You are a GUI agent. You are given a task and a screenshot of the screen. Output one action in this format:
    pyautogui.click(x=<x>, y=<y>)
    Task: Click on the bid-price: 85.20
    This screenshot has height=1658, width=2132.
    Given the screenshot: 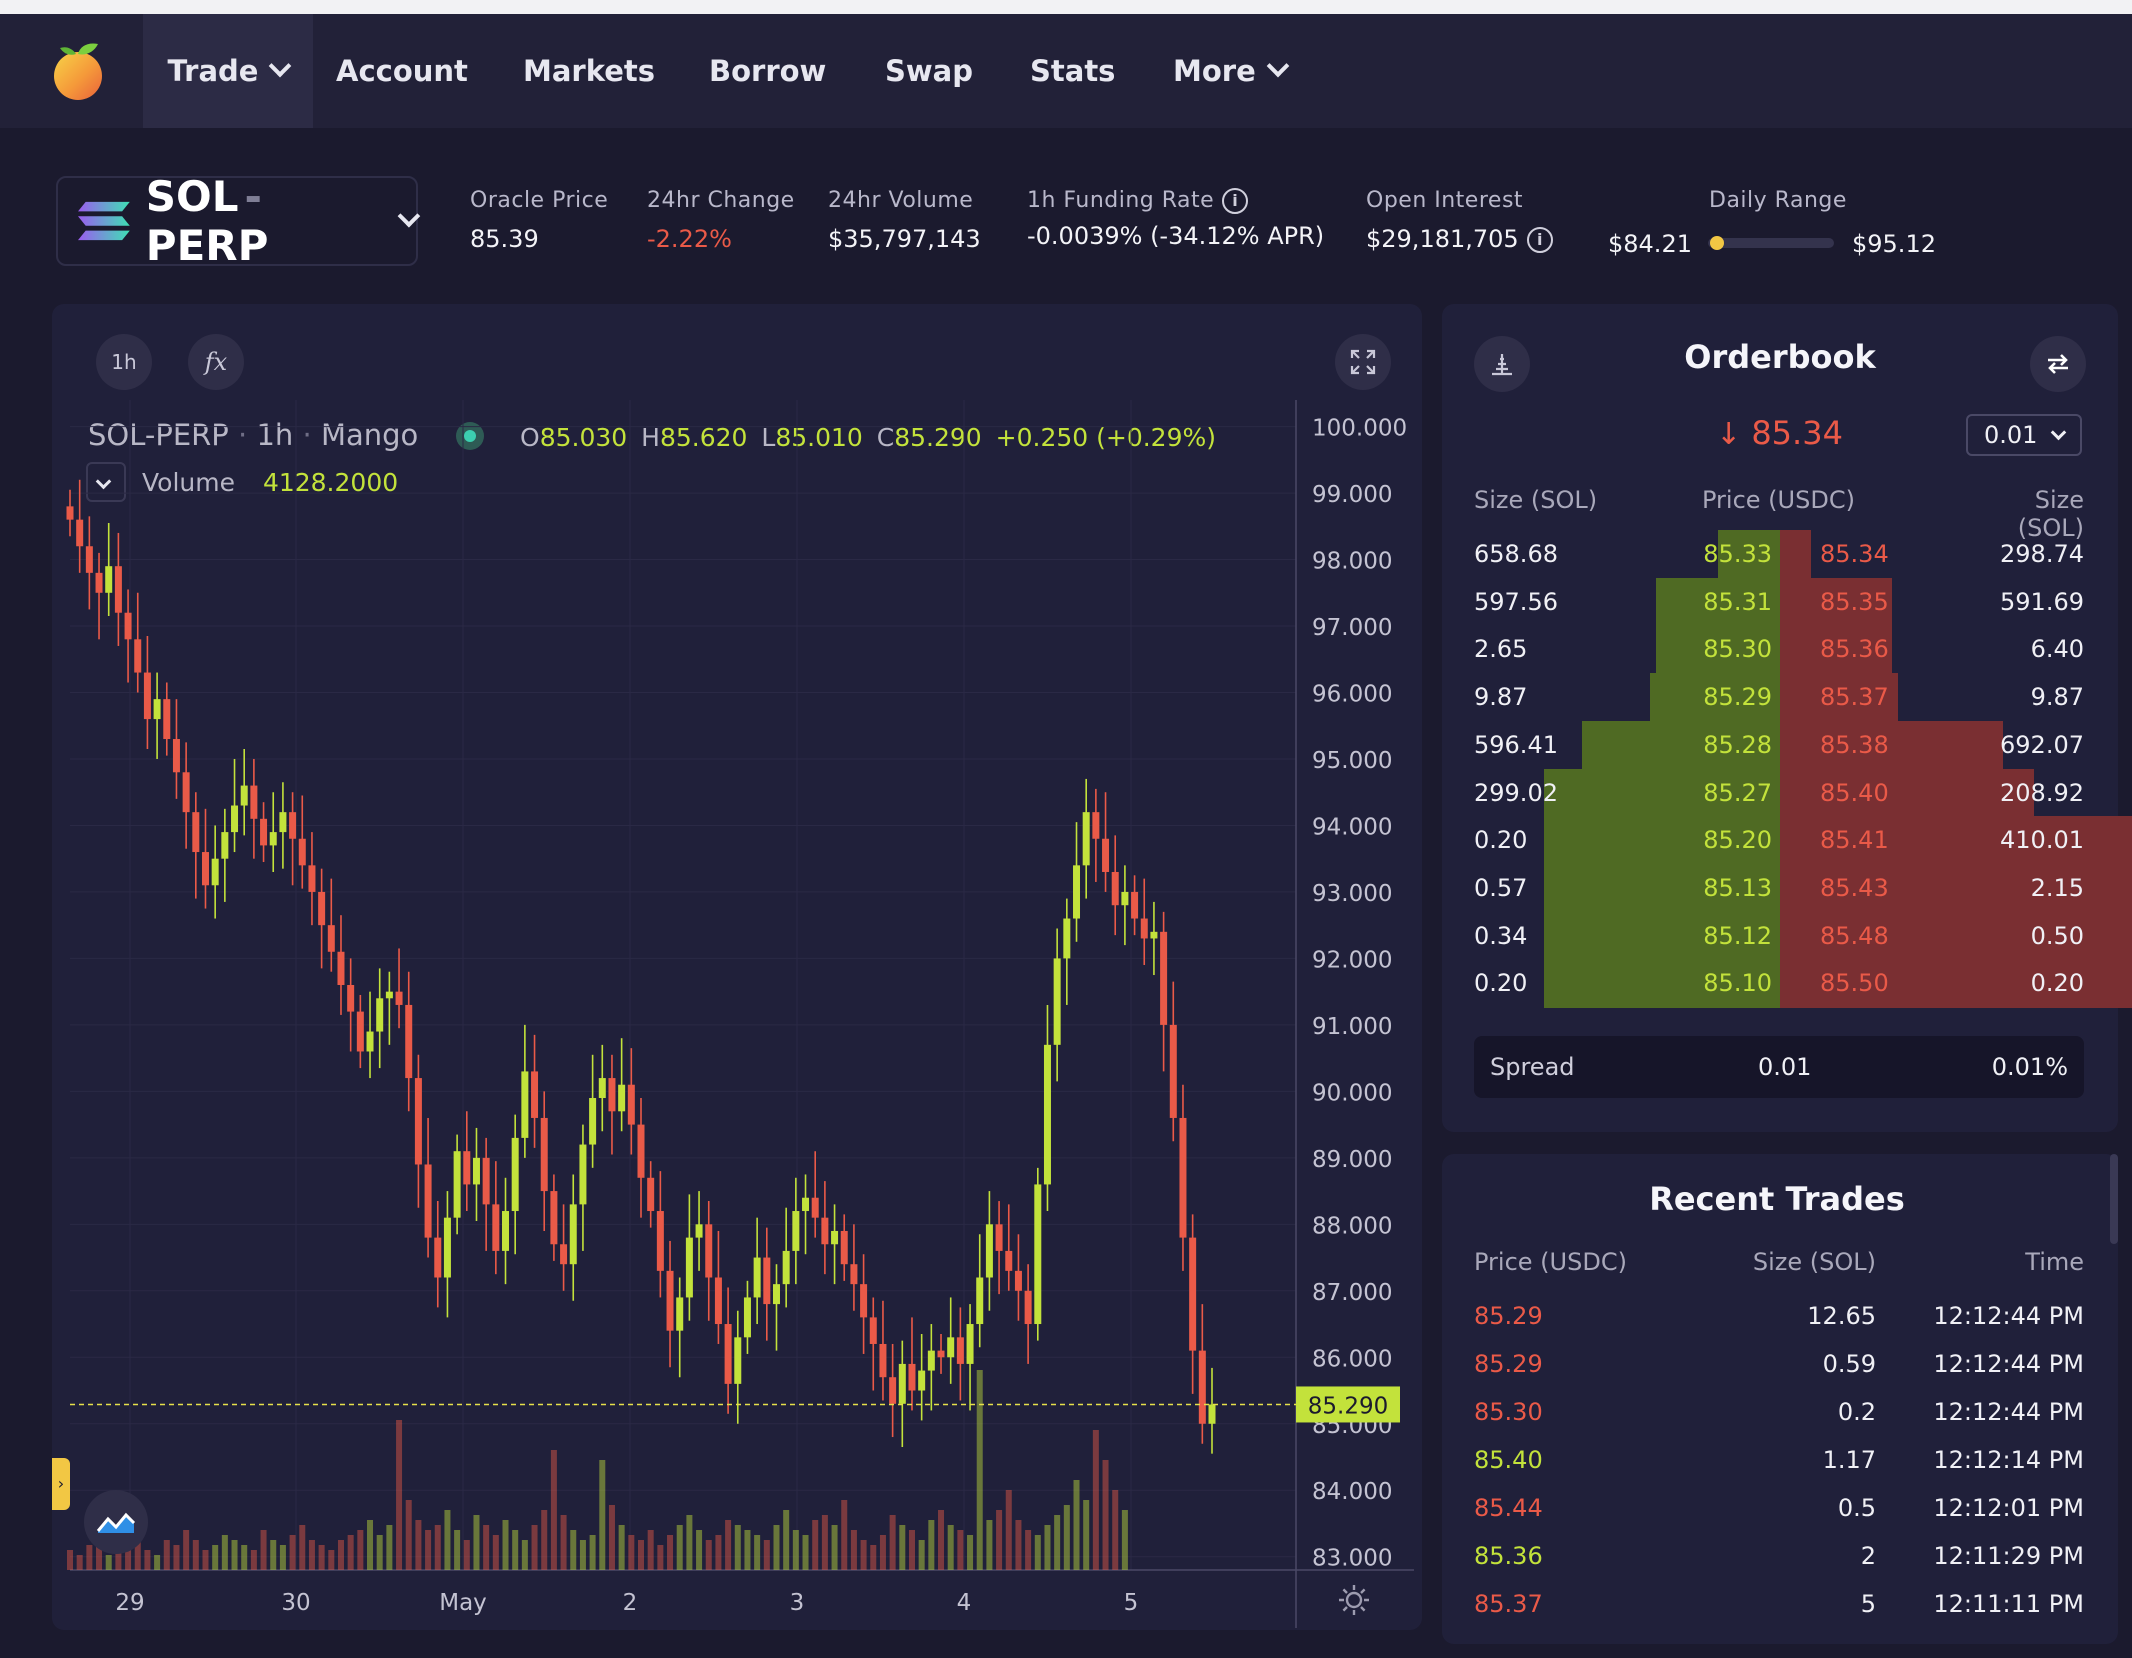 What is the action you would take?
    pyautogui.click(x=1737, y=840)
    